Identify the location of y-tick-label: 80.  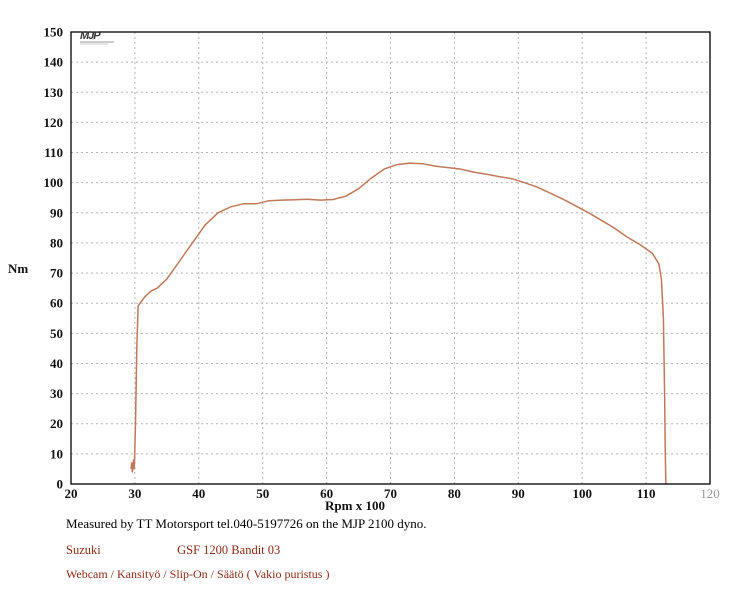
(56, 242).